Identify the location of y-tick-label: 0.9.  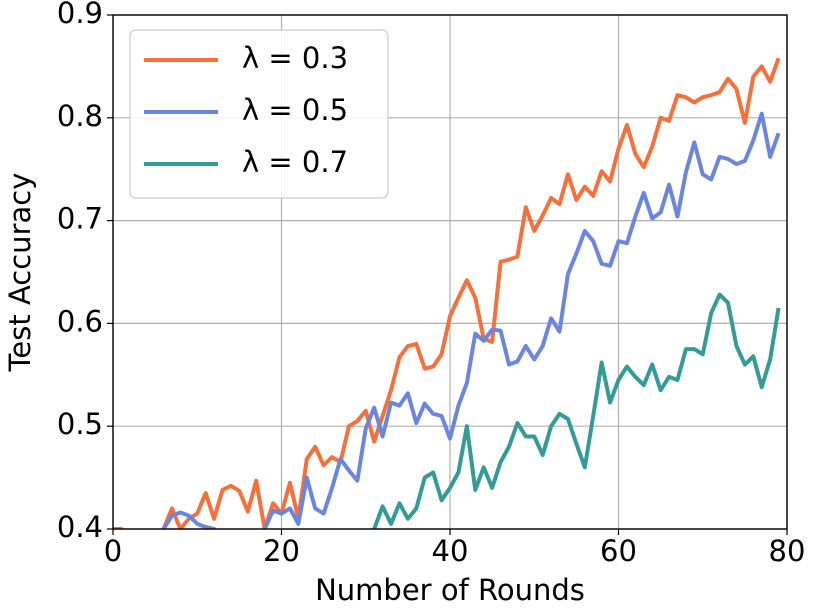
(80, 15).